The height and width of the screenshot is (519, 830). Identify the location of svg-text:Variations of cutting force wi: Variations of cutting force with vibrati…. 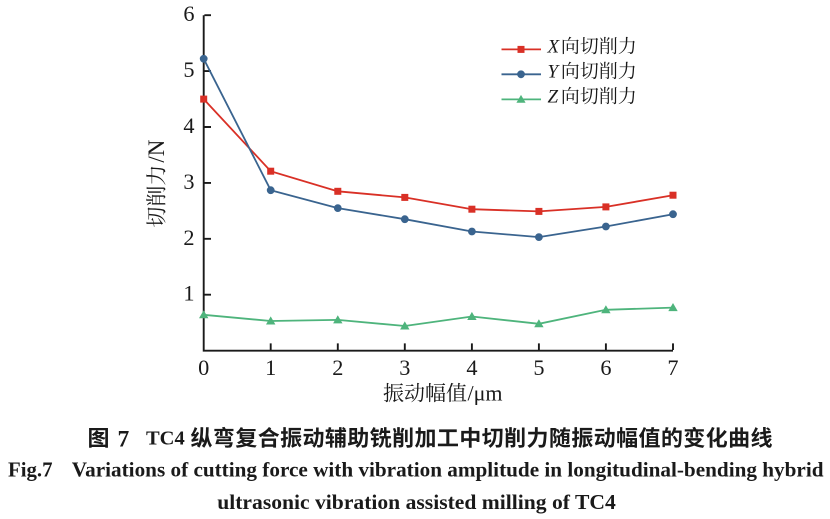
(448, 470).